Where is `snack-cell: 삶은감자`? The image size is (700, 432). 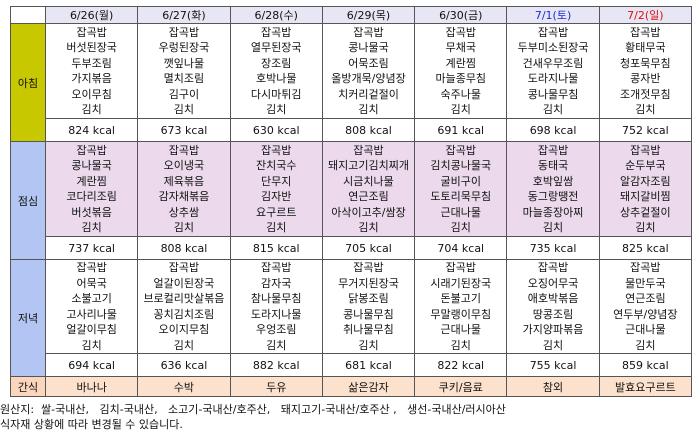 snack-cell: 삶은감자 is located at coordinates (368, 386).